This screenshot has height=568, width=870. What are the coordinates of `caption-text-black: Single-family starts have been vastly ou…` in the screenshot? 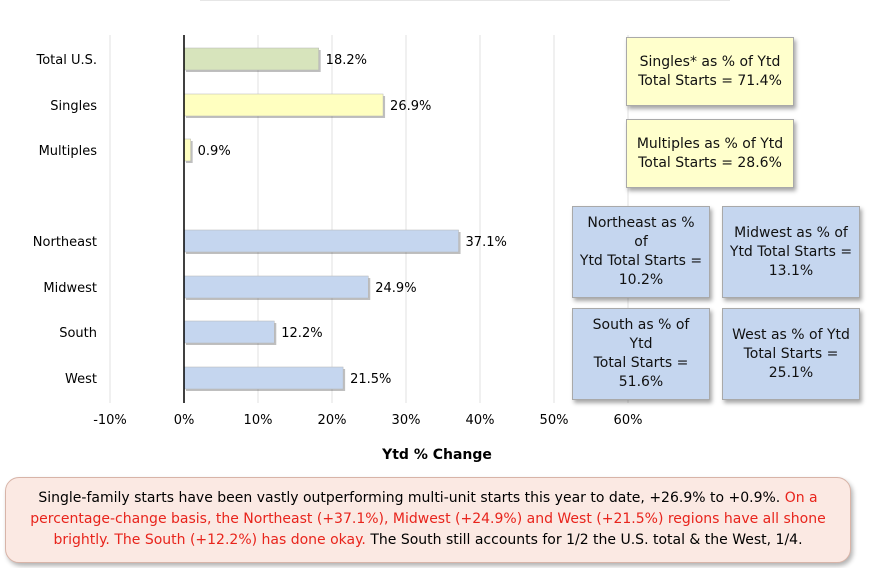 It's located at (409, 498).